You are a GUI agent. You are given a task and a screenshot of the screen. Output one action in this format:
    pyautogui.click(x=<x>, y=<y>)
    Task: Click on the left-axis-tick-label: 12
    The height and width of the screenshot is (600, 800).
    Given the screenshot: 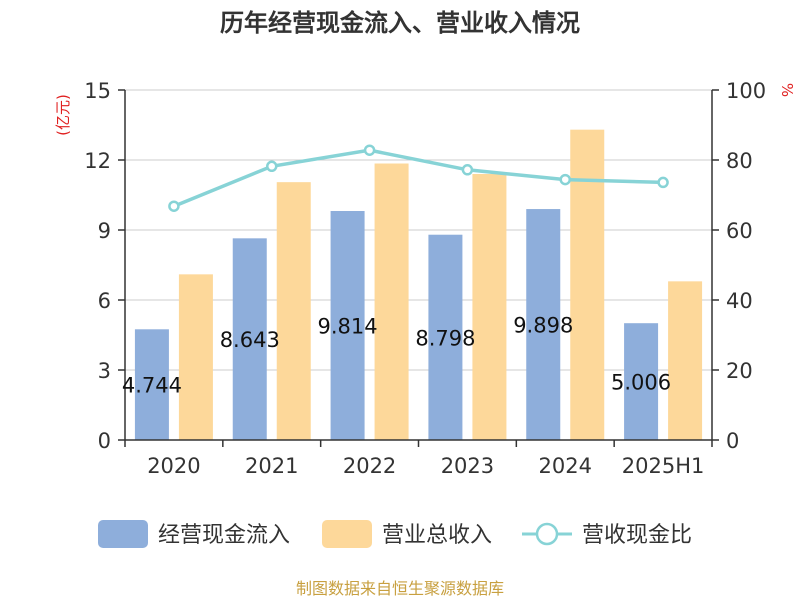 What is the action you would take?
    pyautogui.click(x=97, y=161)
    